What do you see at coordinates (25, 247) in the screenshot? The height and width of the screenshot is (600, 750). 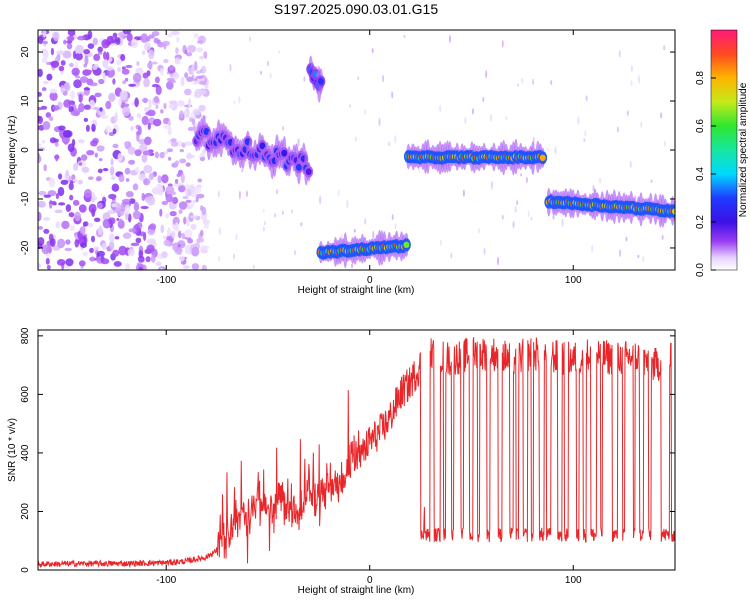 I see `spectrogram-y-tick-label: -20` at bounding box center [25, 247].